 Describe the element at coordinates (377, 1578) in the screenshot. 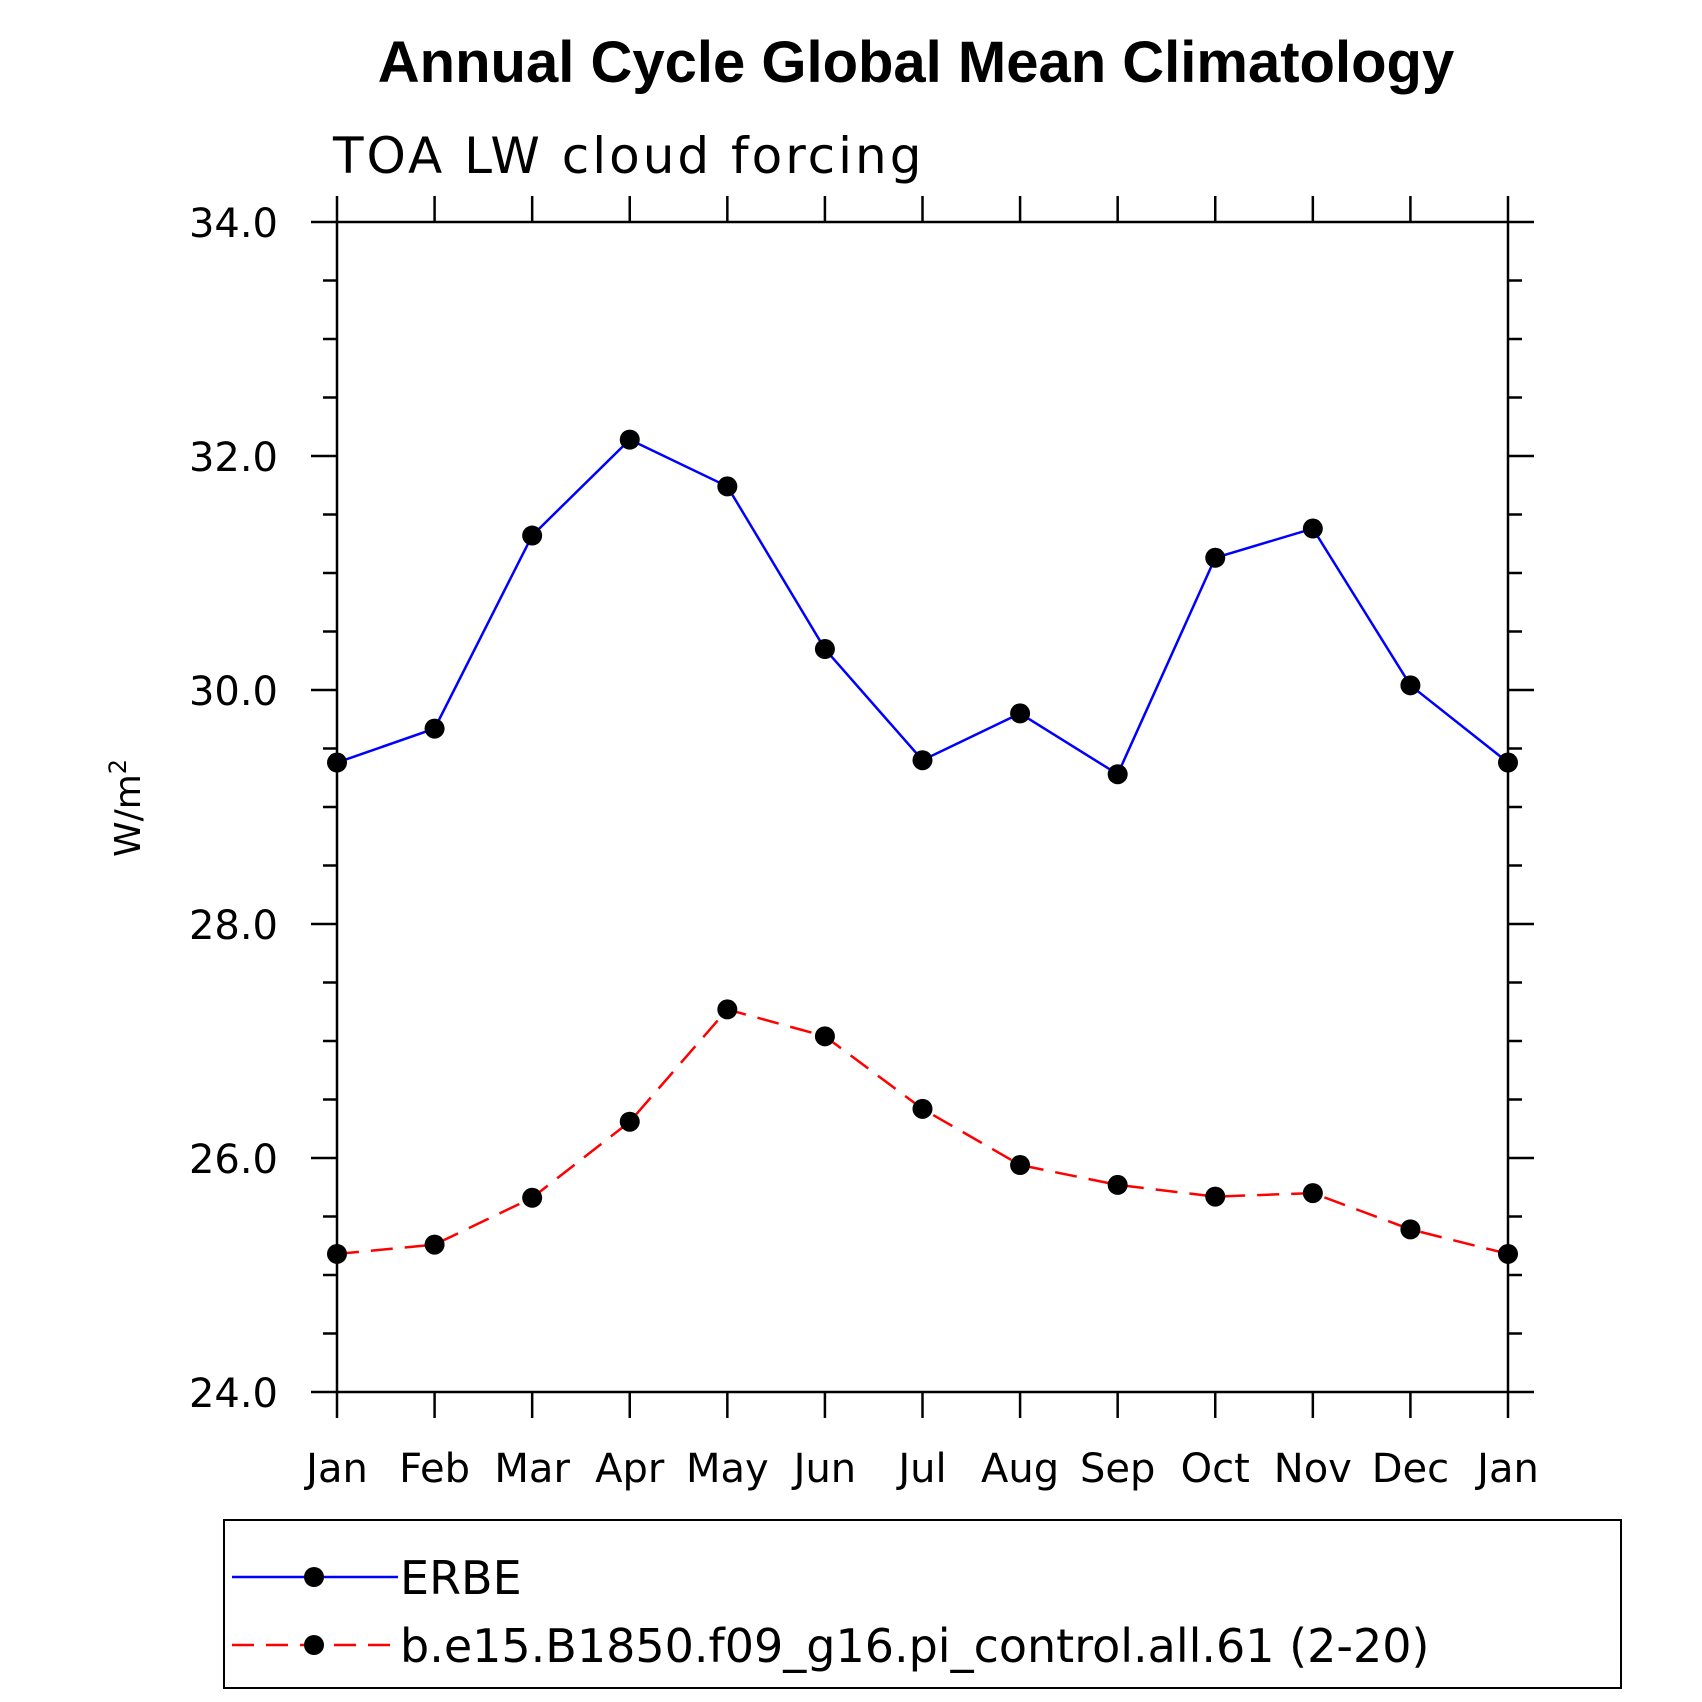

I see `legend-entry: ERBE` at that location.